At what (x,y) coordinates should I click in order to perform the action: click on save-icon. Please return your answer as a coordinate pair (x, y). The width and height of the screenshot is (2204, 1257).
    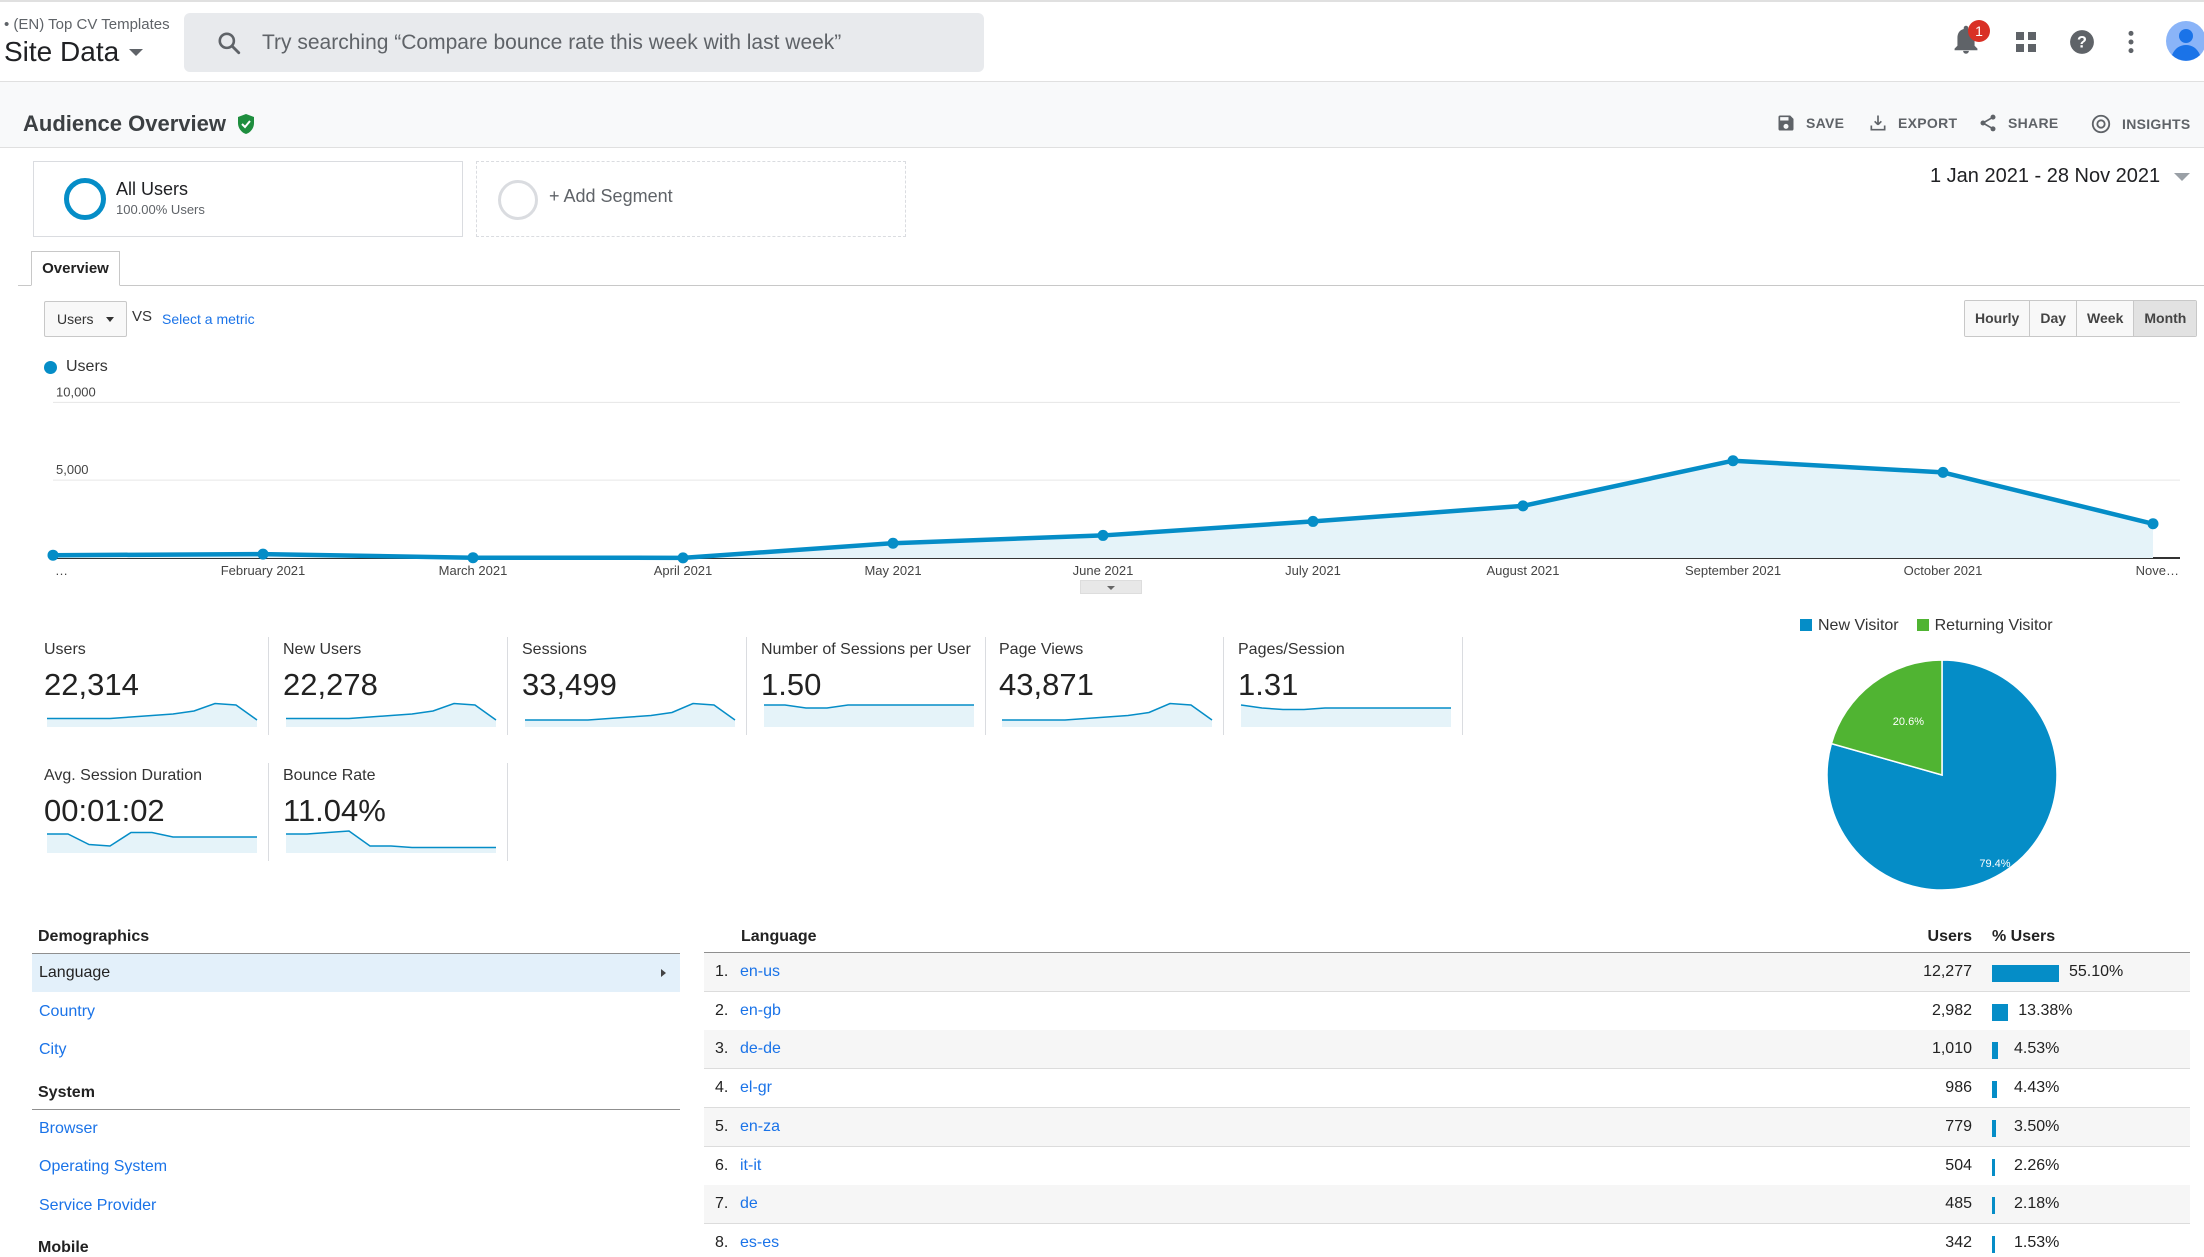
    Looking at the image, I should click on (1786, 123).